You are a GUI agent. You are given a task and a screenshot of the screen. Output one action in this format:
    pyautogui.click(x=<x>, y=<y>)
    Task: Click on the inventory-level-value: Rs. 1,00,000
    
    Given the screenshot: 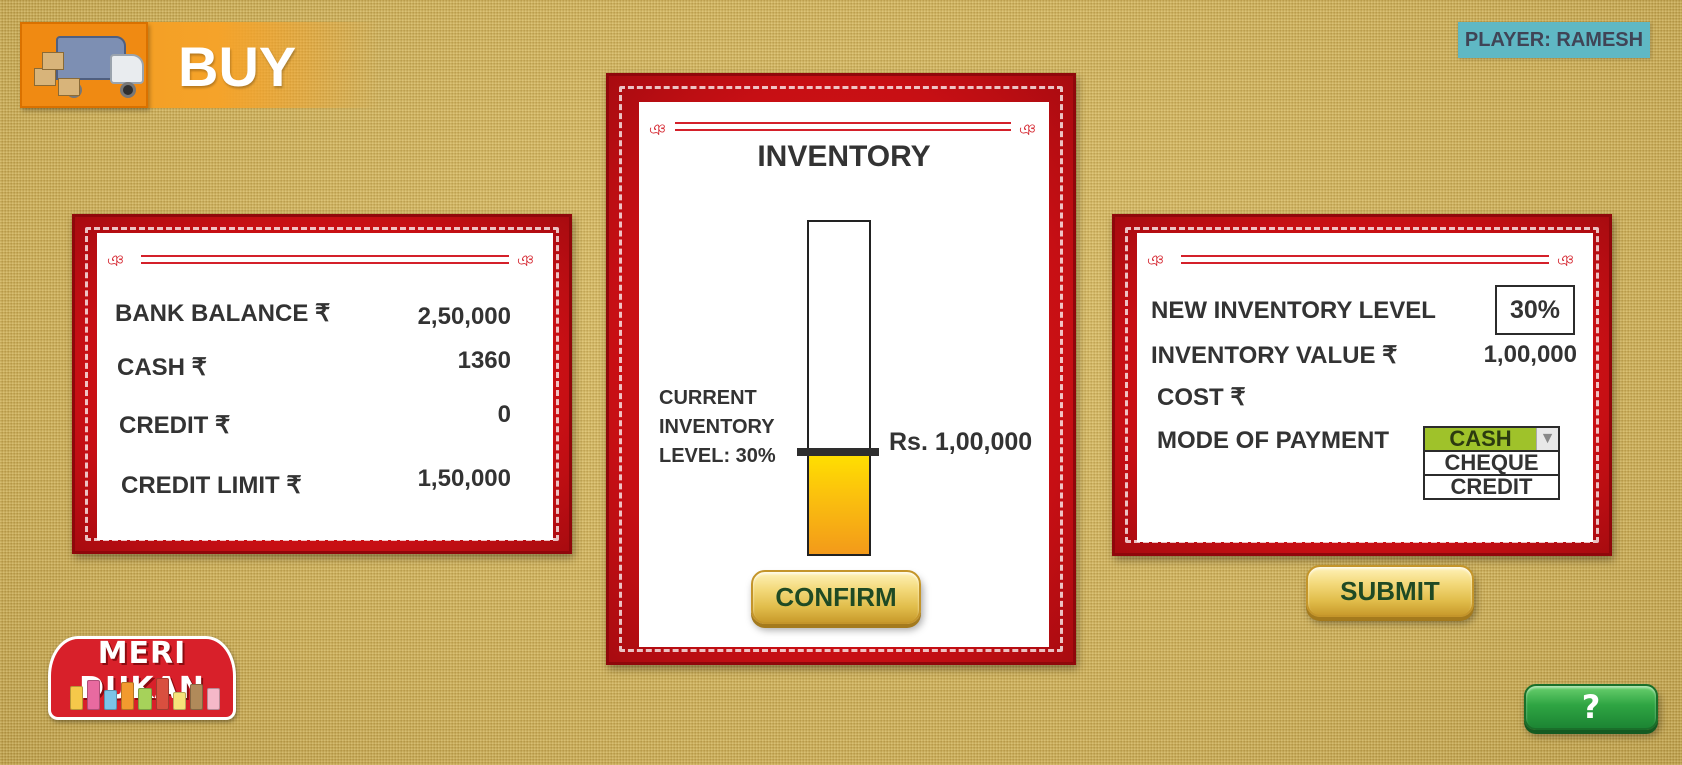 What is the action you would take?
    pyautogui.click(x=961, y=442)
    